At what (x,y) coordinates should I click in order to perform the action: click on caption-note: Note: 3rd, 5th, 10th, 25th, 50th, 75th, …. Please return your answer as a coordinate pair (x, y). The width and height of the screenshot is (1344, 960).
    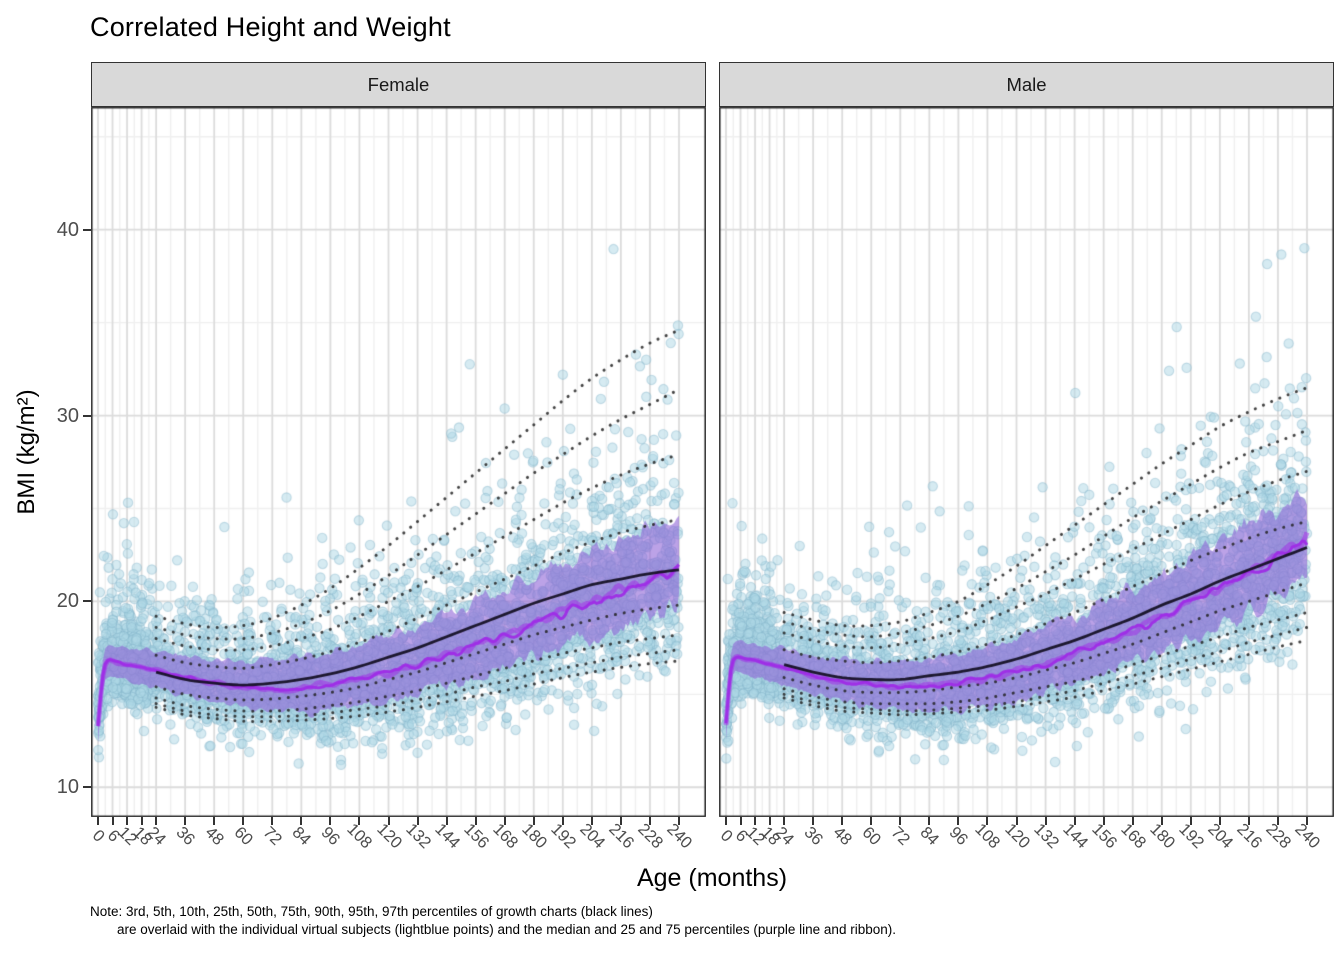
    Looking at the image, I should click on (493, 920).